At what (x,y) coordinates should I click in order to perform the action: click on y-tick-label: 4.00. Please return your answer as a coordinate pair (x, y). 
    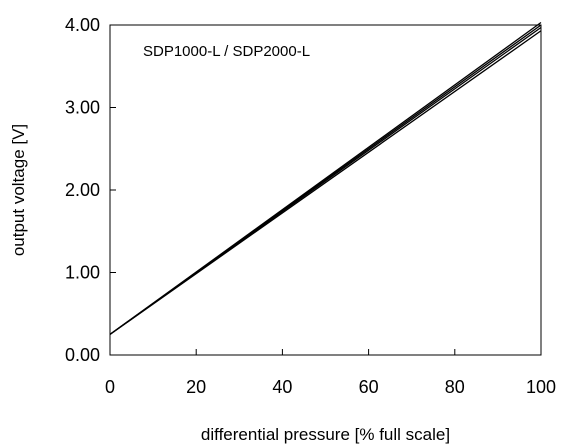
    Looking at the image, I should click on (82, 25).